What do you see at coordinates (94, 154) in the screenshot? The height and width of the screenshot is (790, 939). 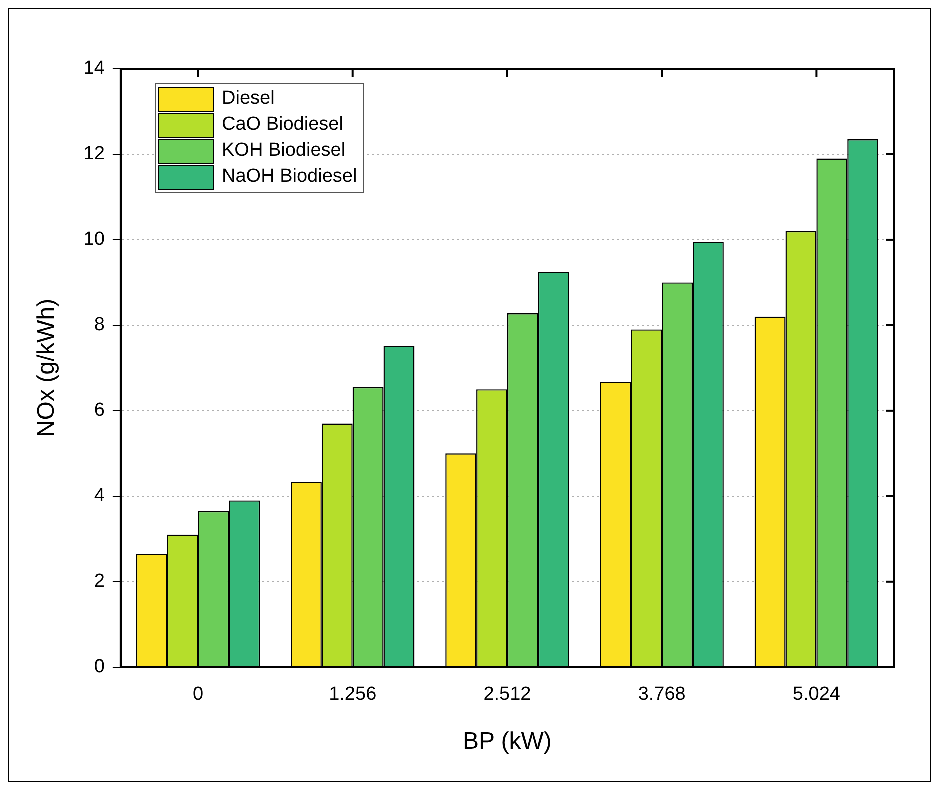 I see `y-tick-label: 12` at bounding box center [94, 154].